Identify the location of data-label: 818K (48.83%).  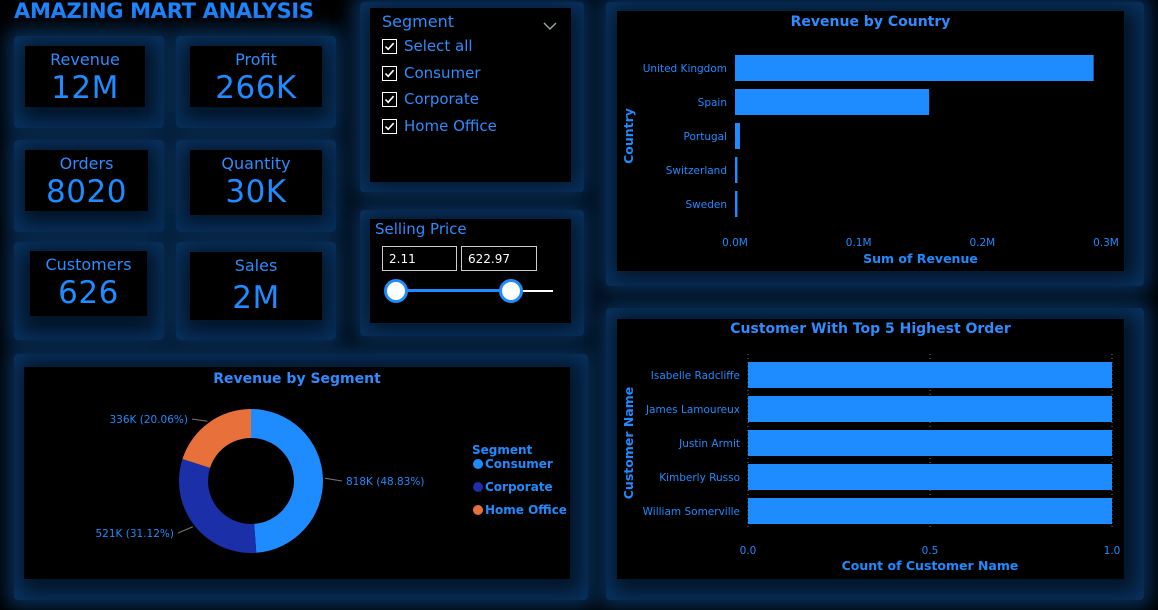
(385, 482).